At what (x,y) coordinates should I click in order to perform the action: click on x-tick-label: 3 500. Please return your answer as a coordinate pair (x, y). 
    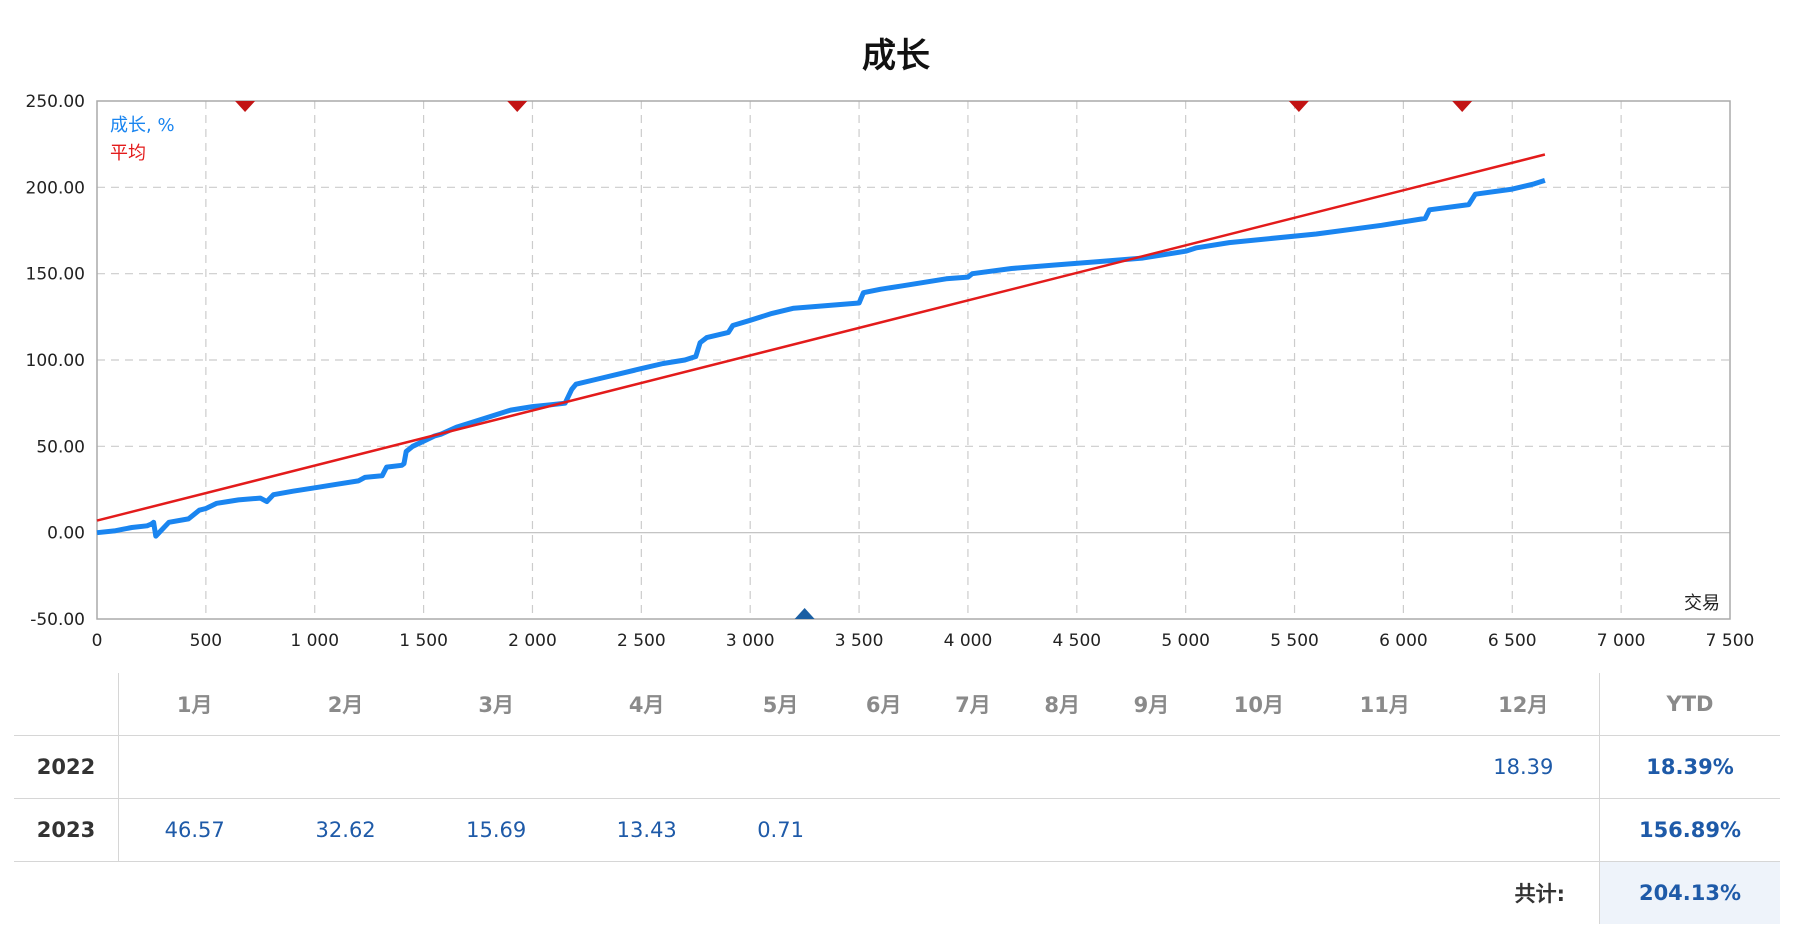
    Looking at the image, I should click on (859, 641).